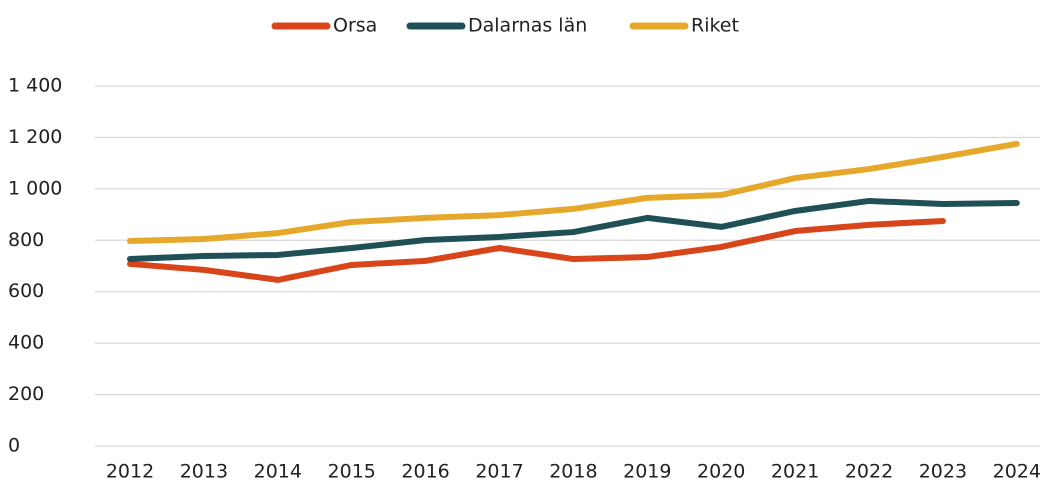 The height and width of the screenshot is (490, 1046). I want to click on y-tick-label: 1 200, so click(35, 137).